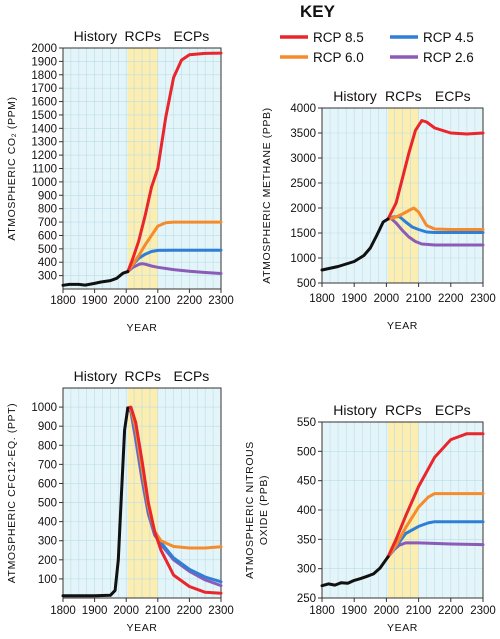 This screenshot has height=639, width=500. I want to click on methane-y-tick-label: 2500, so click(303, 184).